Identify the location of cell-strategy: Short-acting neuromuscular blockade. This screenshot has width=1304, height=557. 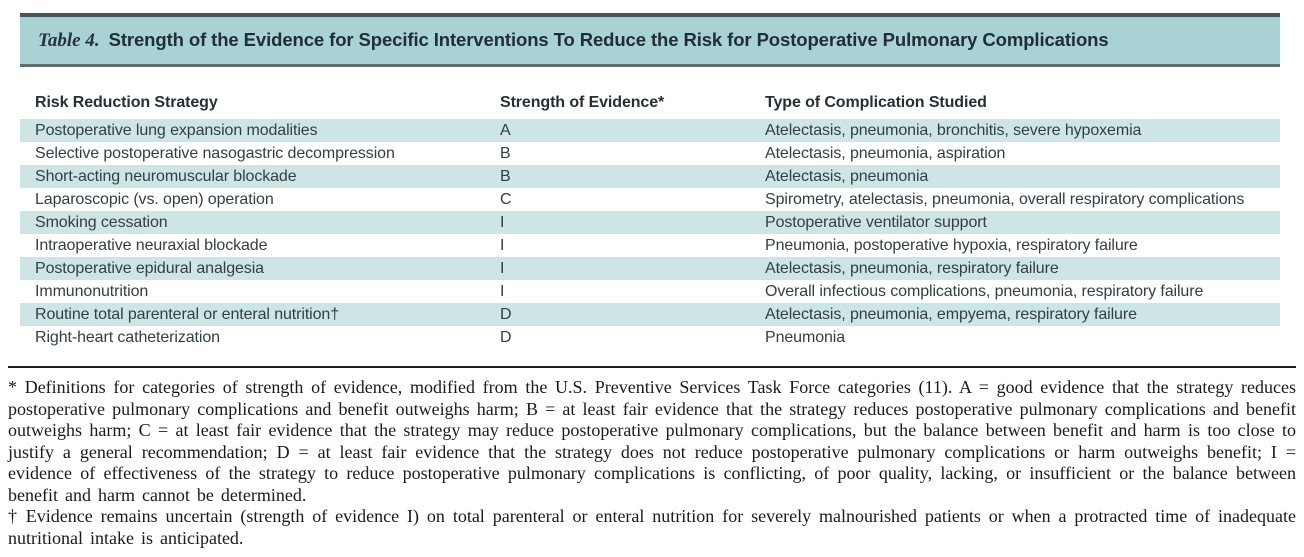
(166, 176).